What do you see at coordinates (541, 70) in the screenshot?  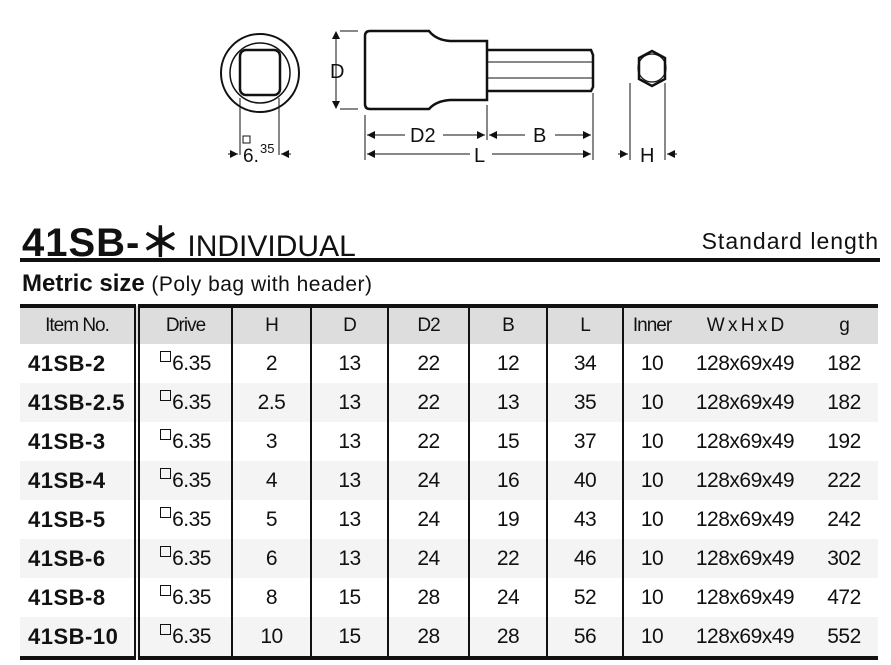 I see `hex-bit` at bounding box center [541, 70].